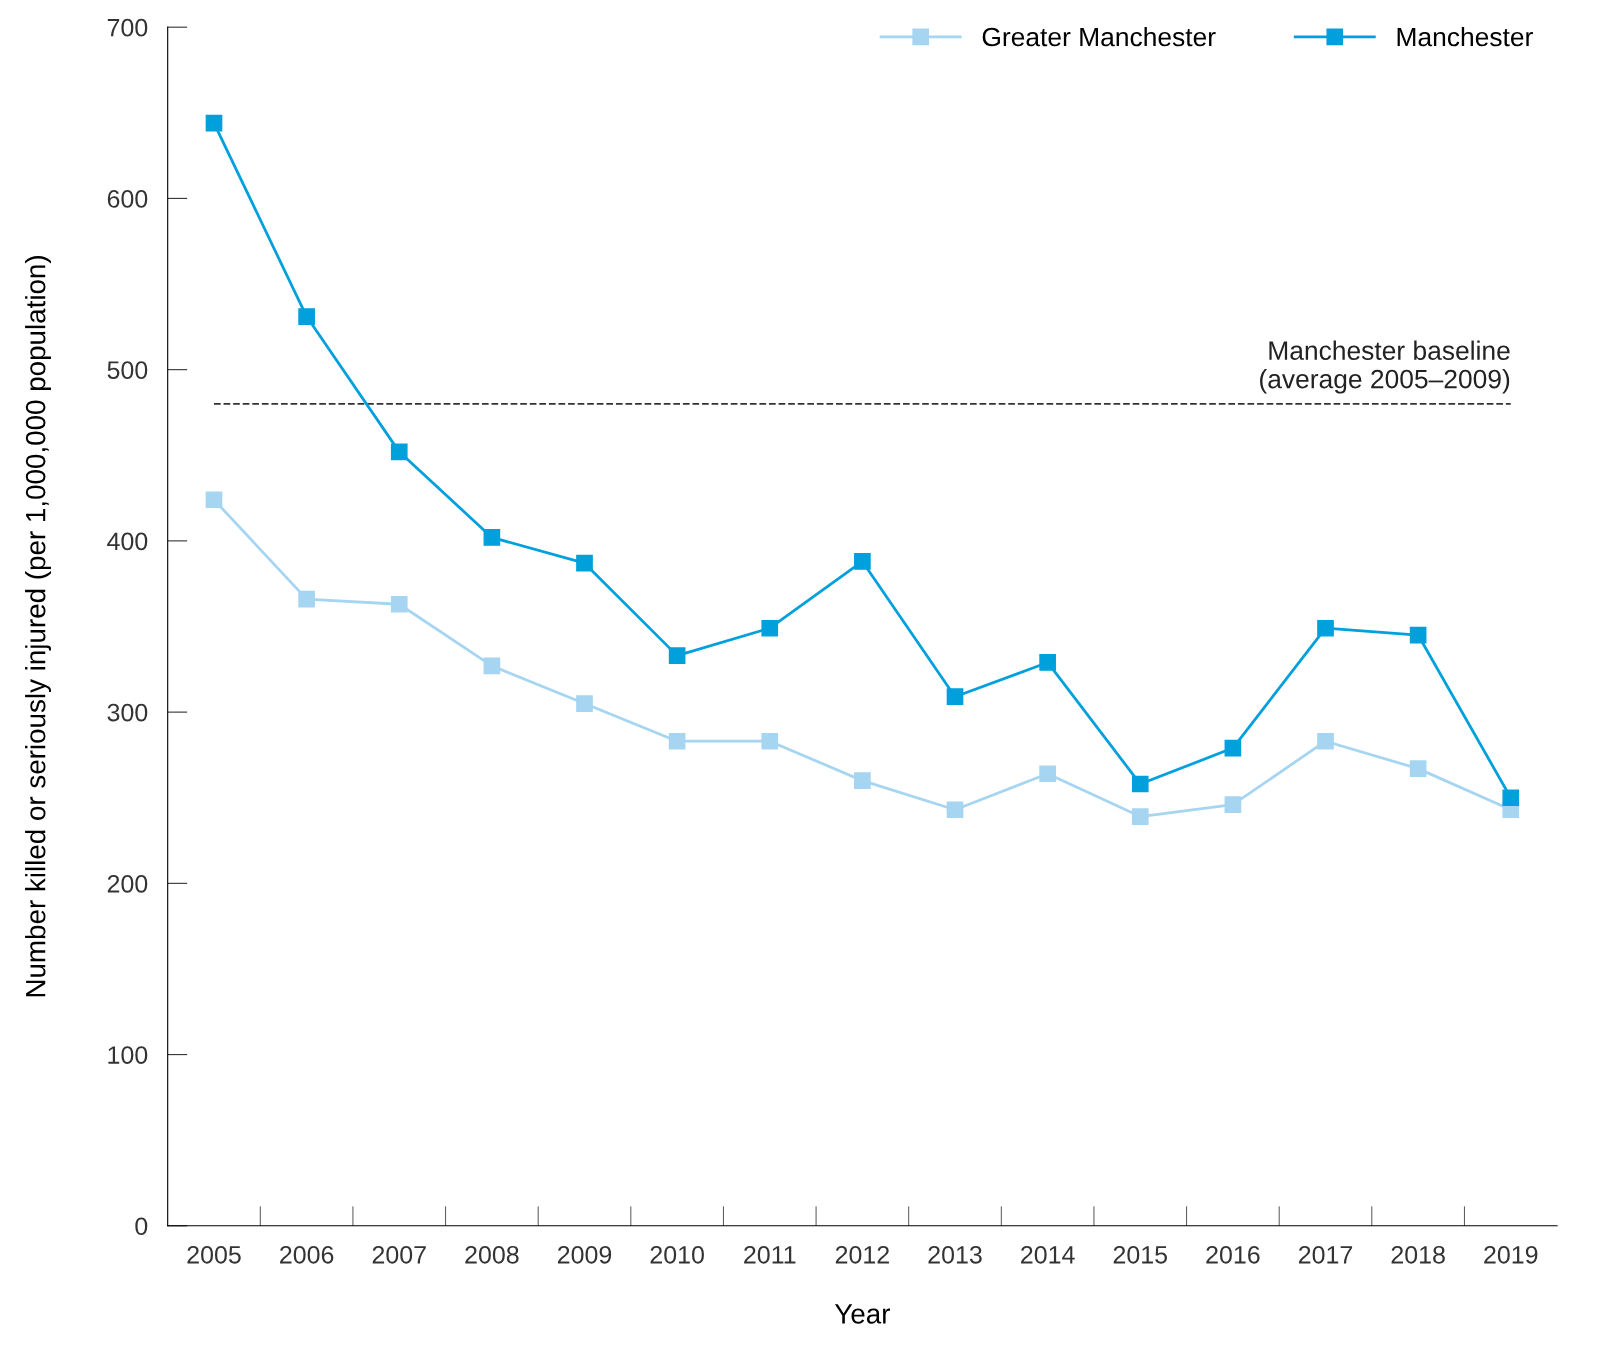 The image size is (1597, 1359). What do you see at coordinates (1048, 1254) in the screenshot?
I see `x-tick-label: 2014` at bounding box center [1048, 1254].